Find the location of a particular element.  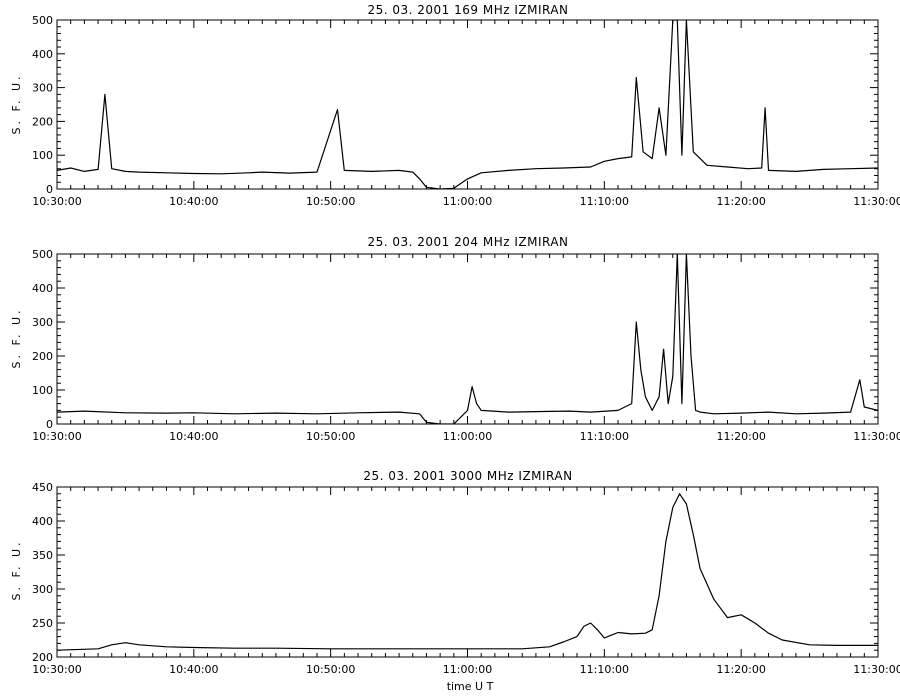

y-tick-label: 250 is located at coordinates (42, 623).